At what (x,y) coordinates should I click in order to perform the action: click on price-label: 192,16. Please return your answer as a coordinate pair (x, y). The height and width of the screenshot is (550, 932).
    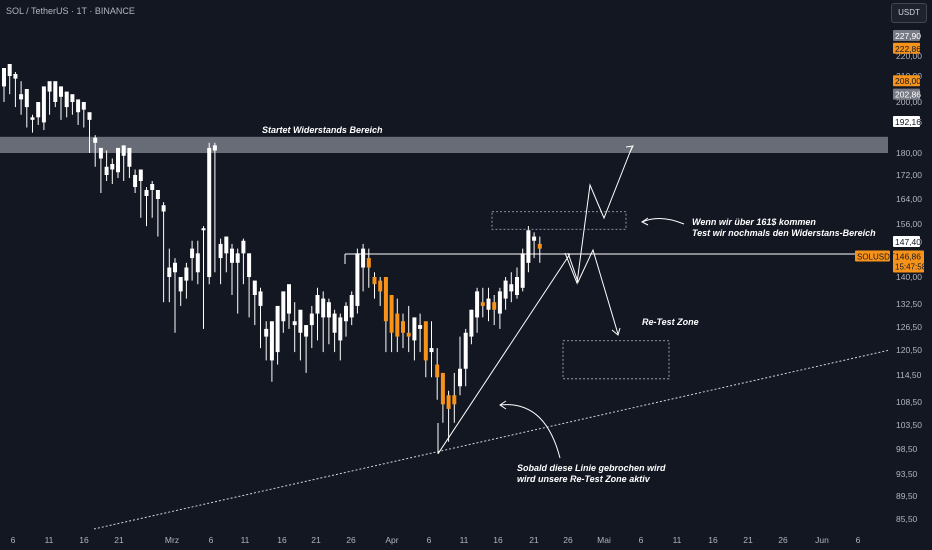
    Looking at the image, I should click on (907, 121).